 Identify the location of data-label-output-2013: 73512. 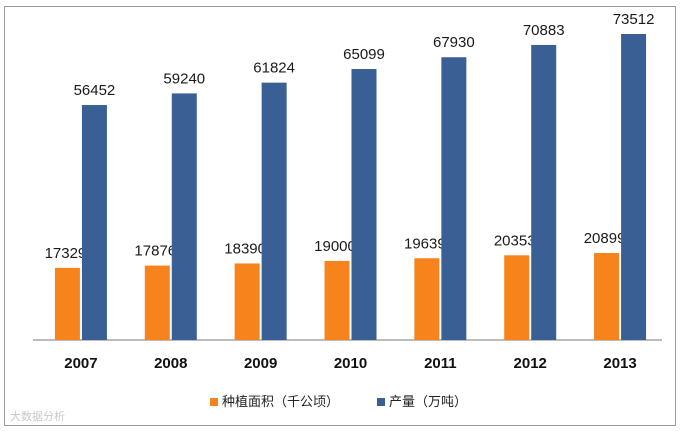
(634, 19).